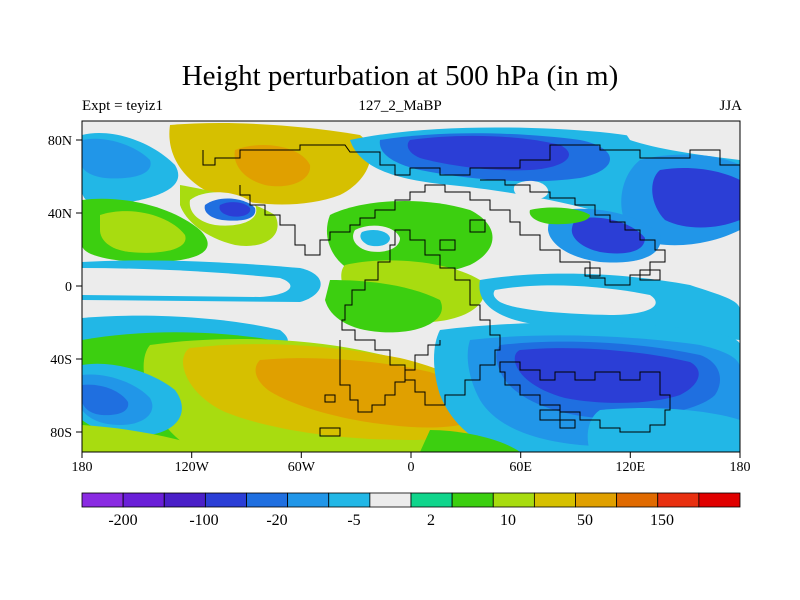 This screenshot has height=600, width=800. I want to click on map-title: Height perturbation at 500 hPa (in m), so click(400, 76).